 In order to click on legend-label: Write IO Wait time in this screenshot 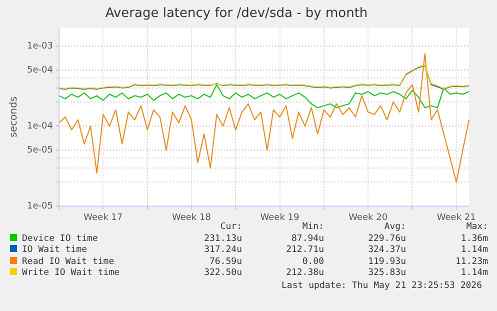, I will do `click(71, 274)`.